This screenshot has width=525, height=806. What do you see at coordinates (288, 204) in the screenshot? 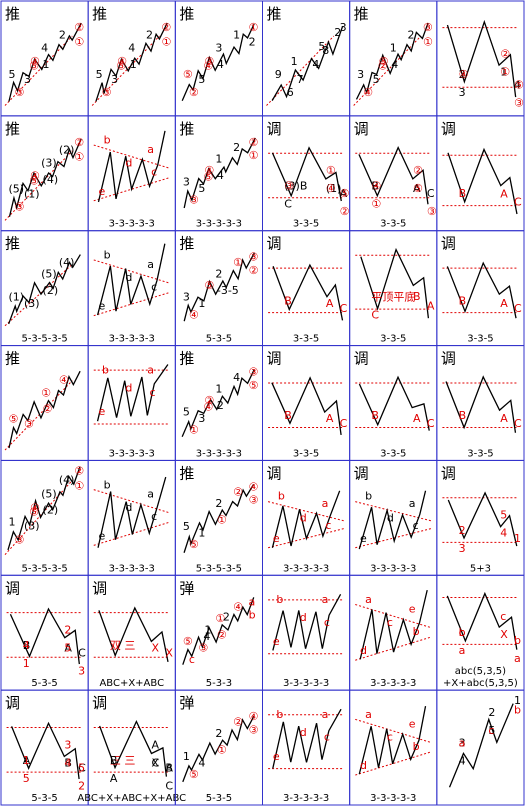
I see `wave-label: C` at bounding box center [288, 204].